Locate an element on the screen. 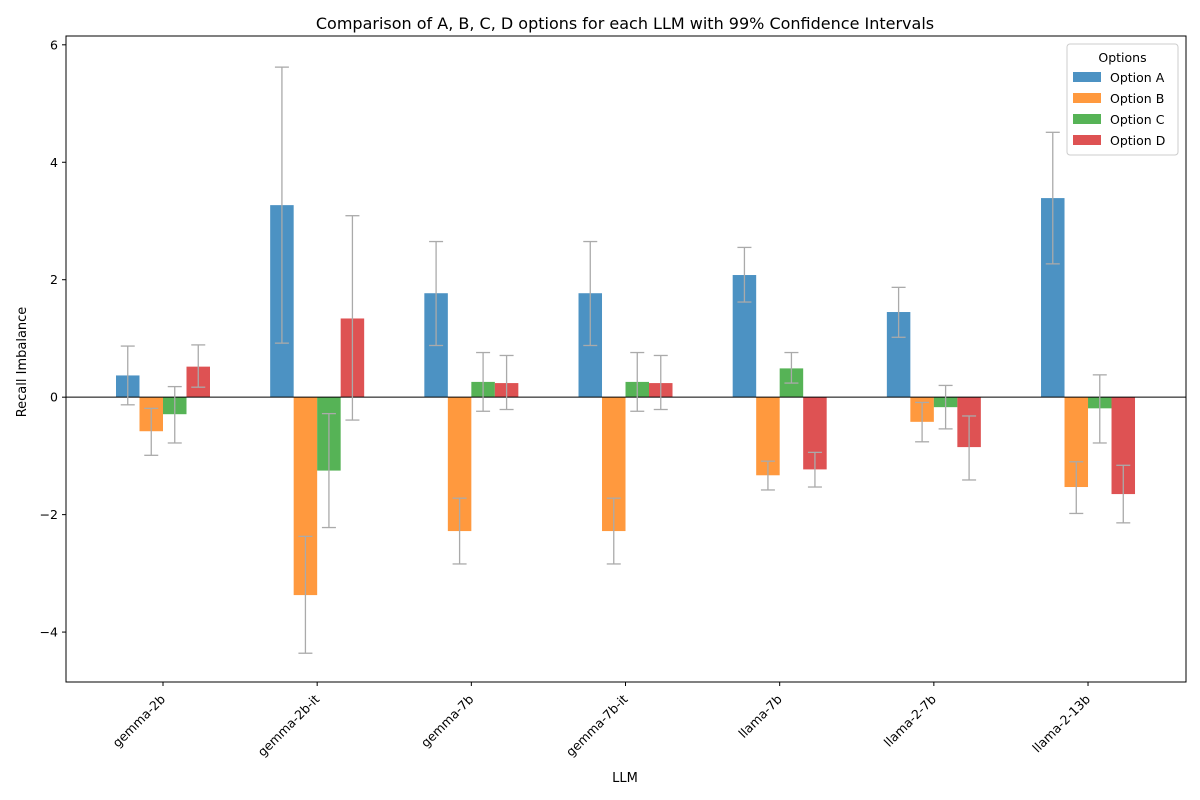 The image size is (1200, 800). y-axis-label: Recall Imbalance is located at coordinates (22, 362).